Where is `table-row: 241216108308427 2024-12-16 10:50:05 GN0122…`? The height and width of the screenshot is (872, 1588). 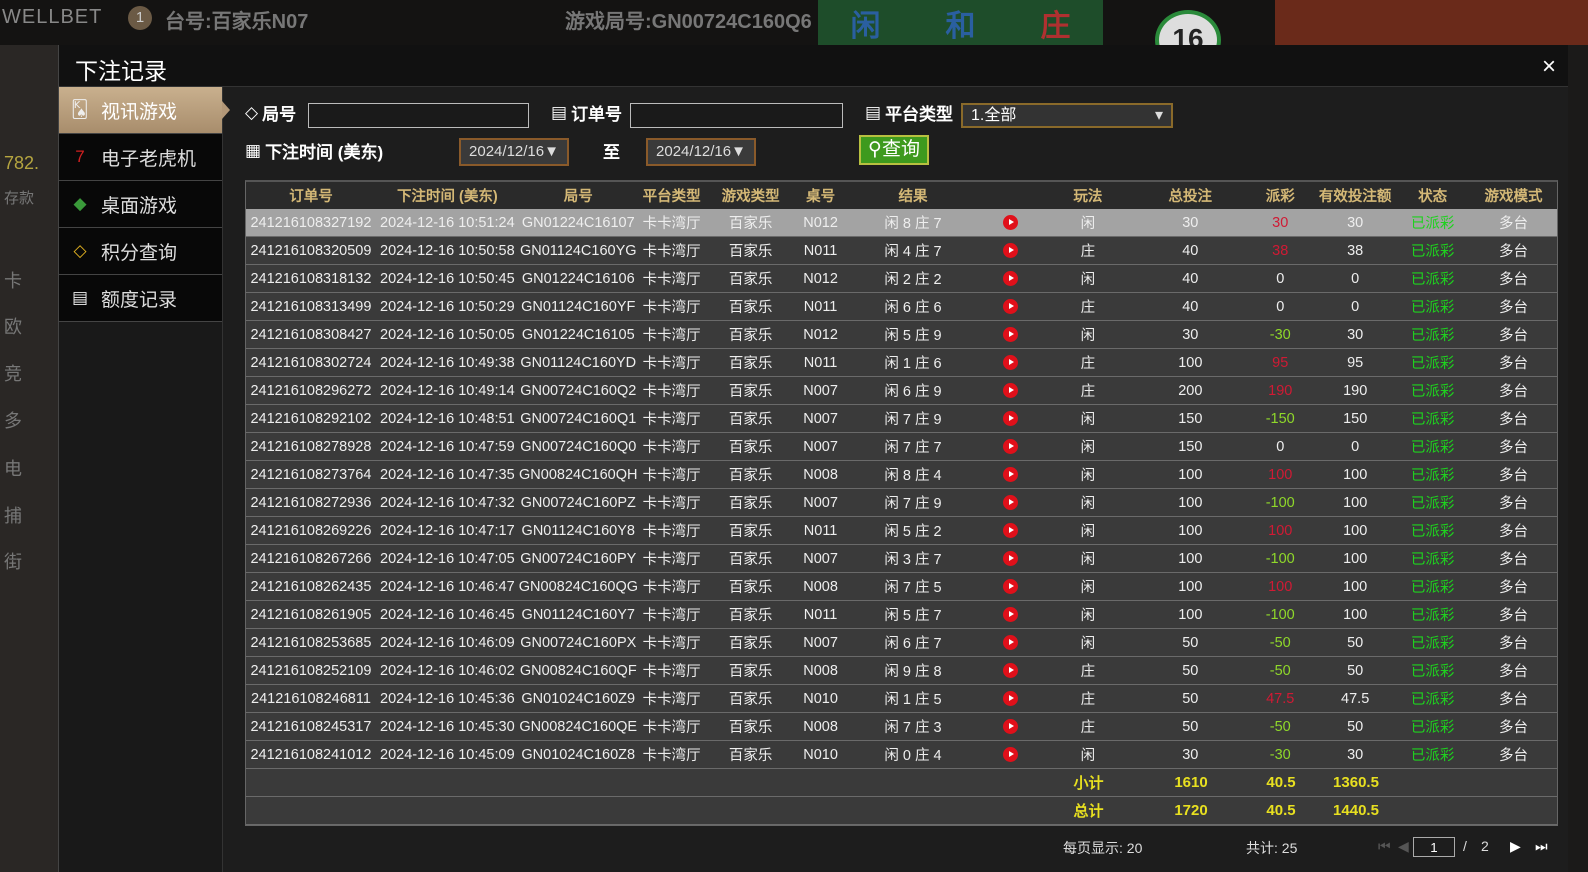 table-row: 241216108308427 2024-12-16 10:50:05 GN0122… is located at coordinates (901, 335).